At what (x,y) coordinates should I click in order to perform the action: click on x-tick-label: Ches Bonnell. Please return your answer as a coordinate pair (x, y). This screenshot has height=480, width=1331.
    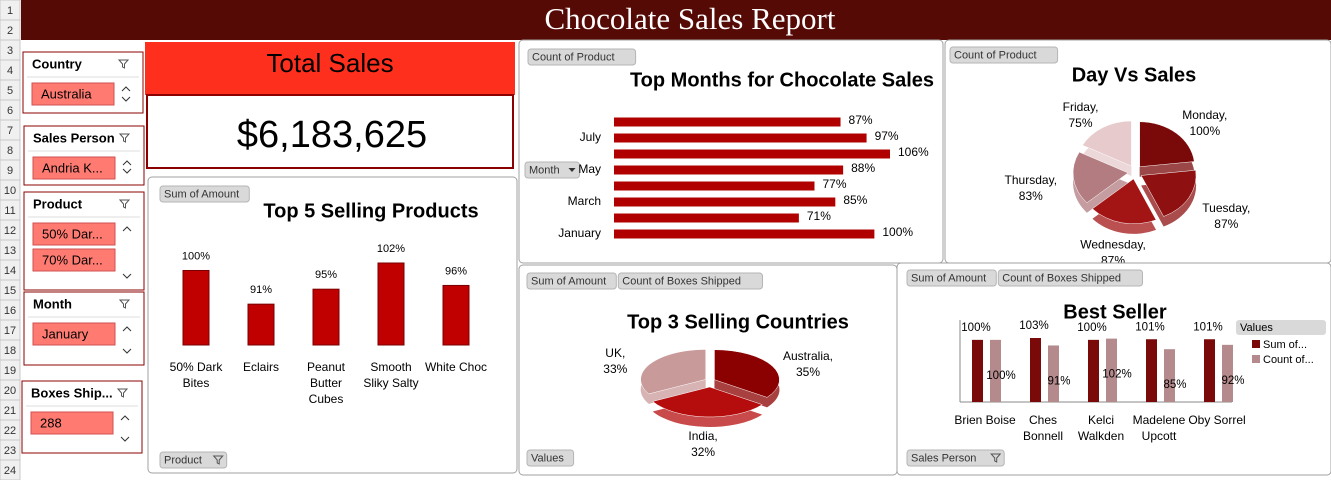
    Looking at the image, I should click on (1043, 428).